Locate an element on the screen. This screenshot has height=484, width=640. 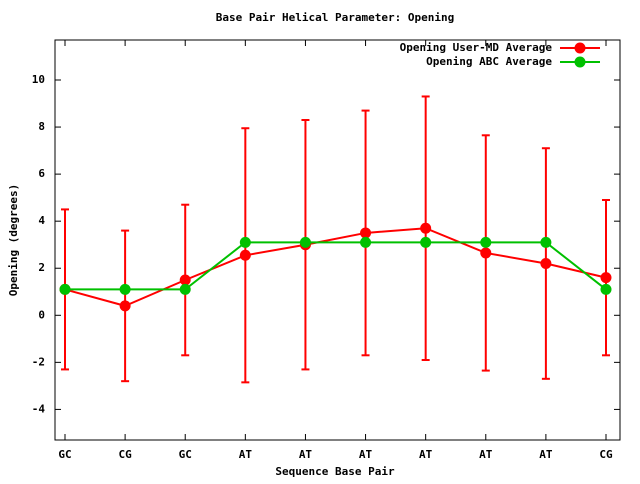
y-tick-label: -4 is located at coordinates (39, 408).